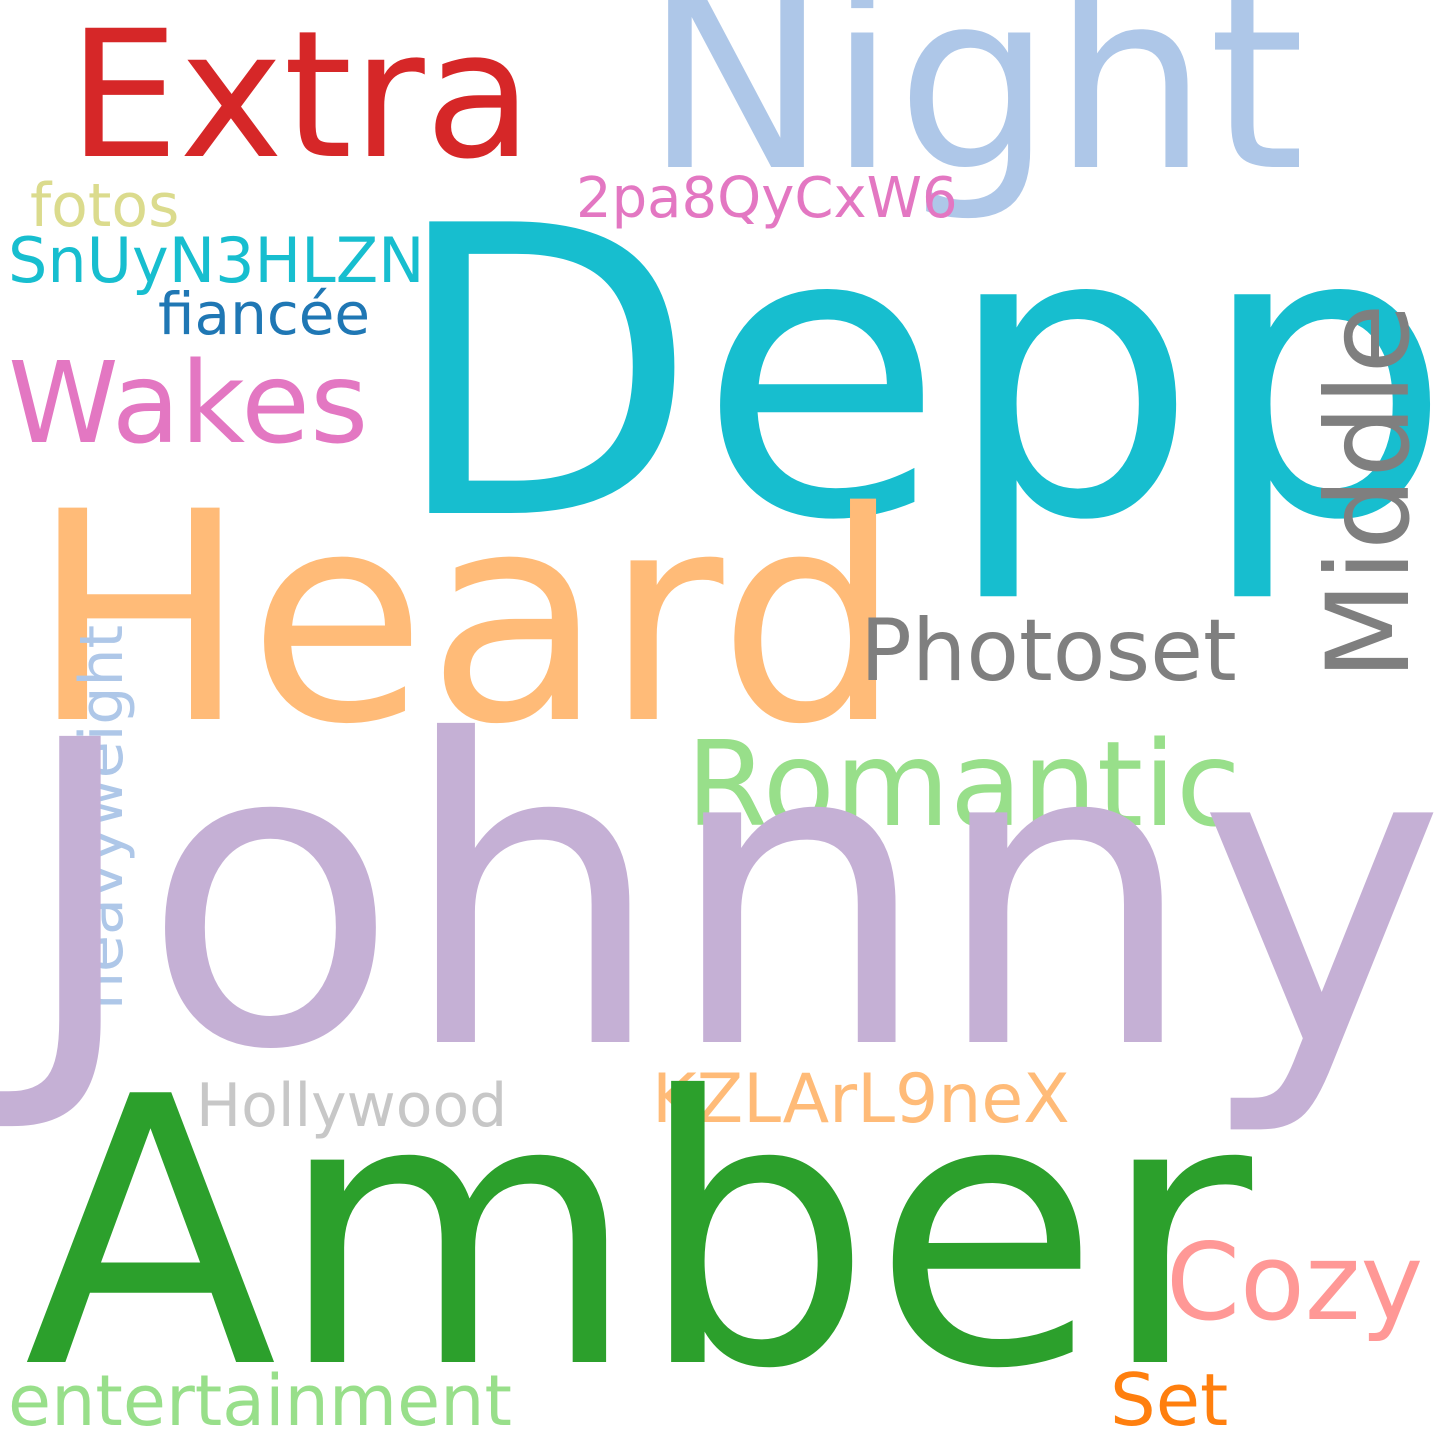  I want to click on word-code-kzlarl9nex: KZLArL9neX, so click(861, 1099).